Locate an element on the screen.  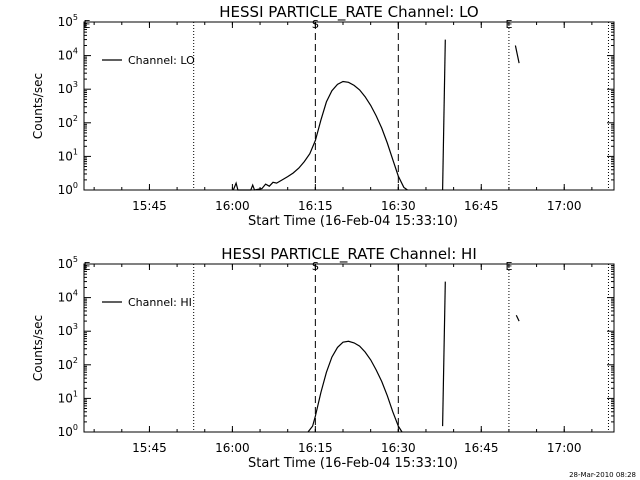
plot-timestamp: 28-Mar-2010 08:28 is located at coordinates (602, 475).